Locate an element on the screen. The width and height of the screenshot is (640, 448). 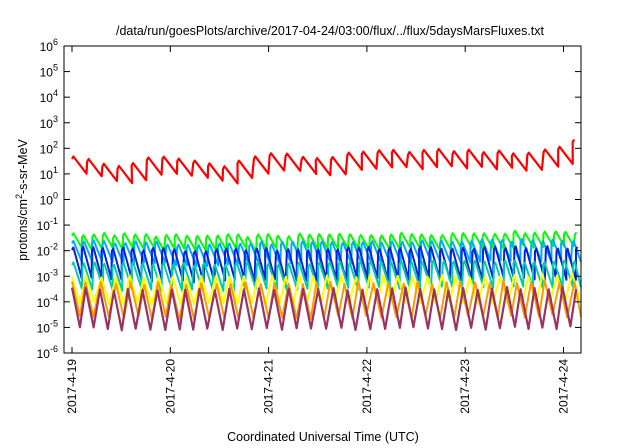
y-tick-label: 10⁻⁴ is located at coordinates (47, 301).